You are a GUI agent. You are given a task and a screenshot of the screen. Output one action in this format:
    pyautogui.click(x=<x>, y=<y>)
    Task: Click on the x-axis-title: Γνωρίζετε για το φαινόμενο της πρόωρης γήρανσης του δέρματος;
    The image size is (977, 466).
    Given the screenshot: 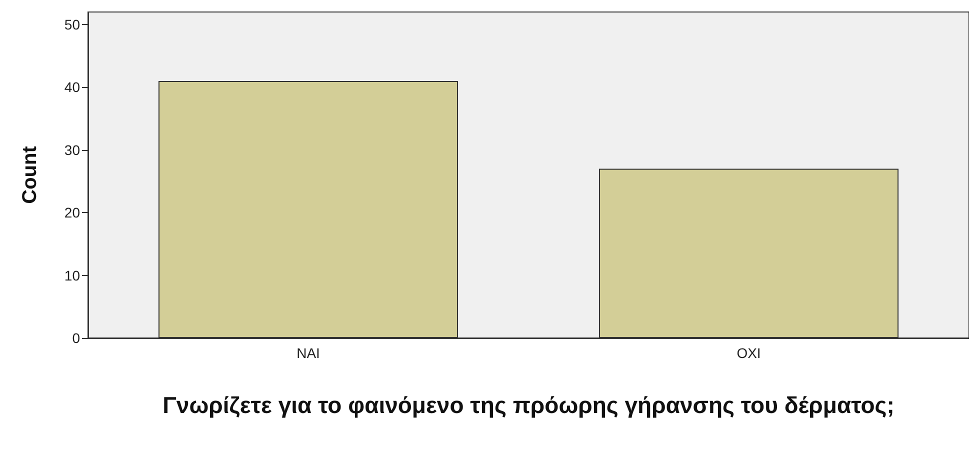 What is the action you would take?
    pyautogui.click(x=528, y=405)
    